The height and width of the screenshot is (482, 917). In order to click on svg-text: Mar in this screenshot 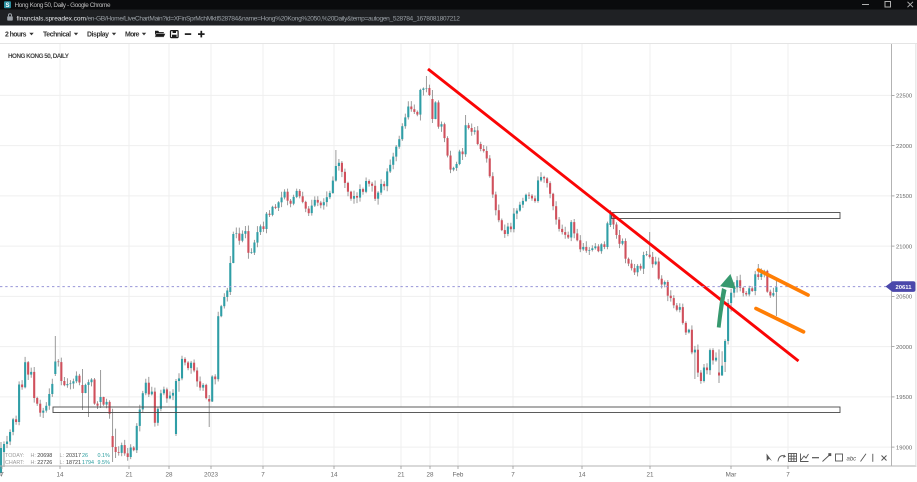, I will do `click(731, 475)`.